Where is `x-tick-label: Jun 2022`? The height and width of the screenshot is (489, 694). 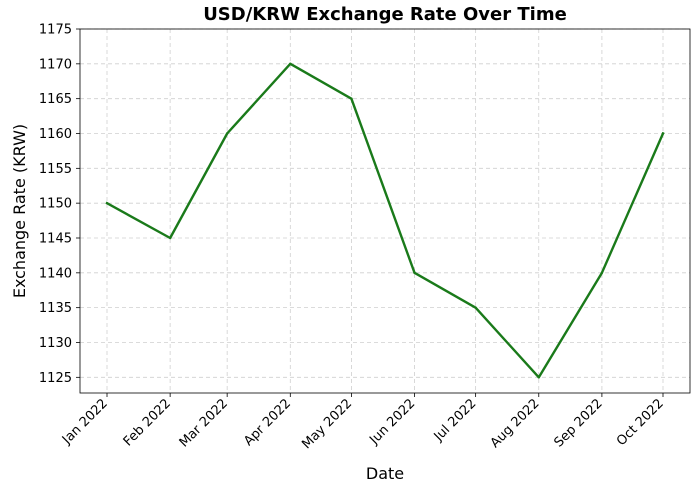
x-tick-label: Jun 2022 is located at coordinates (392, 422).